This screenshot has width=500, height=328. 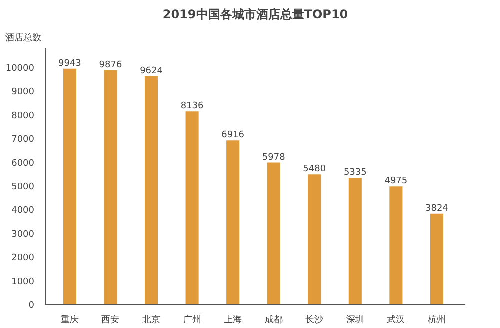 I want to click on y-tick-label: 6000, so click(x=23, y=163).